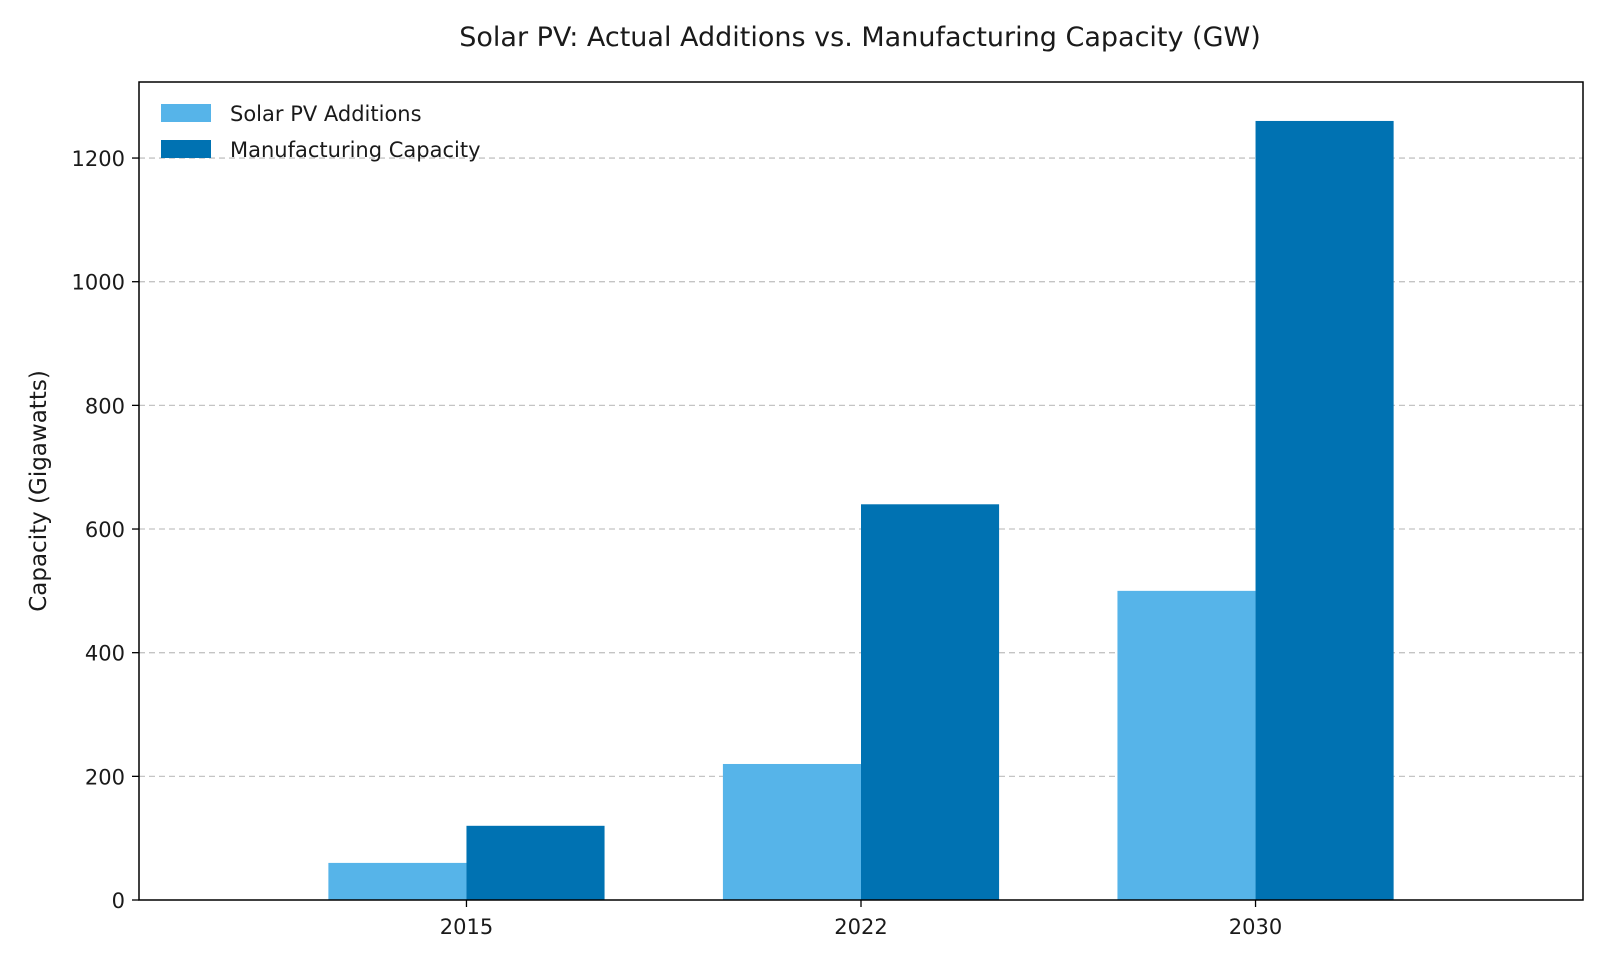 This screenshot has height=960, width=1600. What do you see at coordinates (535, 862) in the screenshot?
I see `bar-manufacturing-capacity-2015` at bounding box center [535, 862].